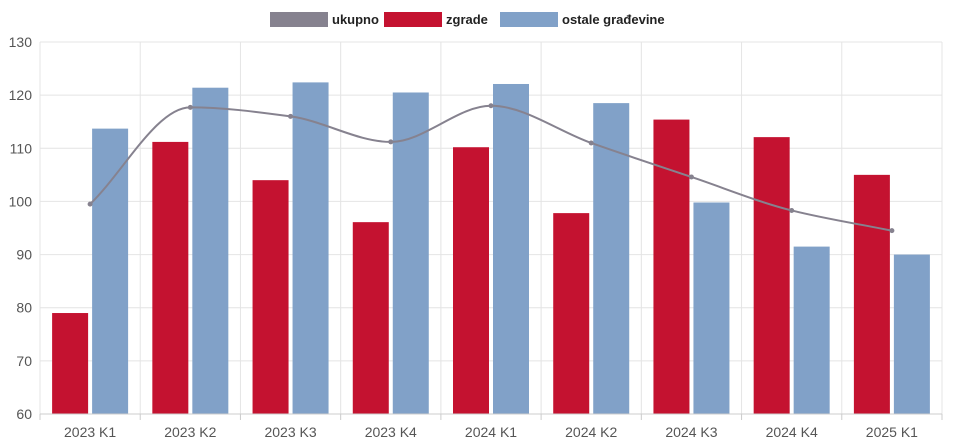 The image size is (970, 448). Describe the element at coordinates (613, 19) in the screenshot. I see `legend-label: ostale građevine` at that location.